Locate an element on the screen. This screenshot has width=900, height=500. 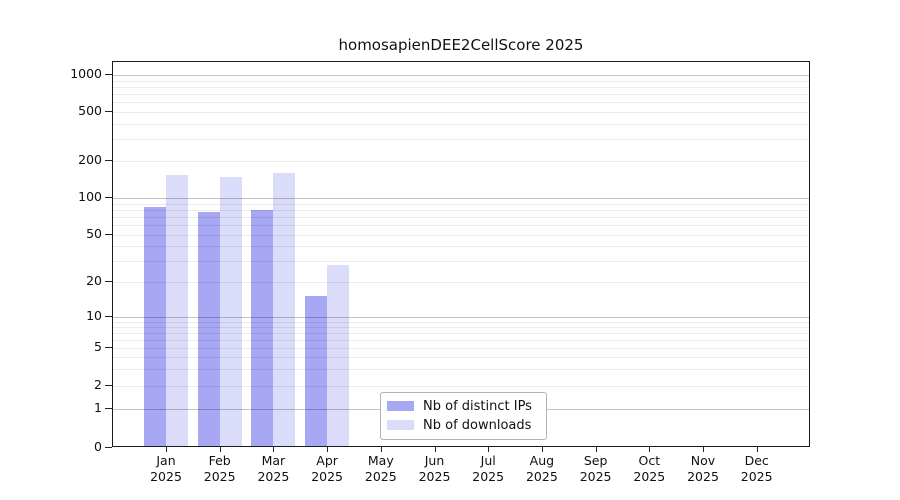
legend-item-distinct-ips: Nb of distinct IPs is located at coordinates (459, 406).